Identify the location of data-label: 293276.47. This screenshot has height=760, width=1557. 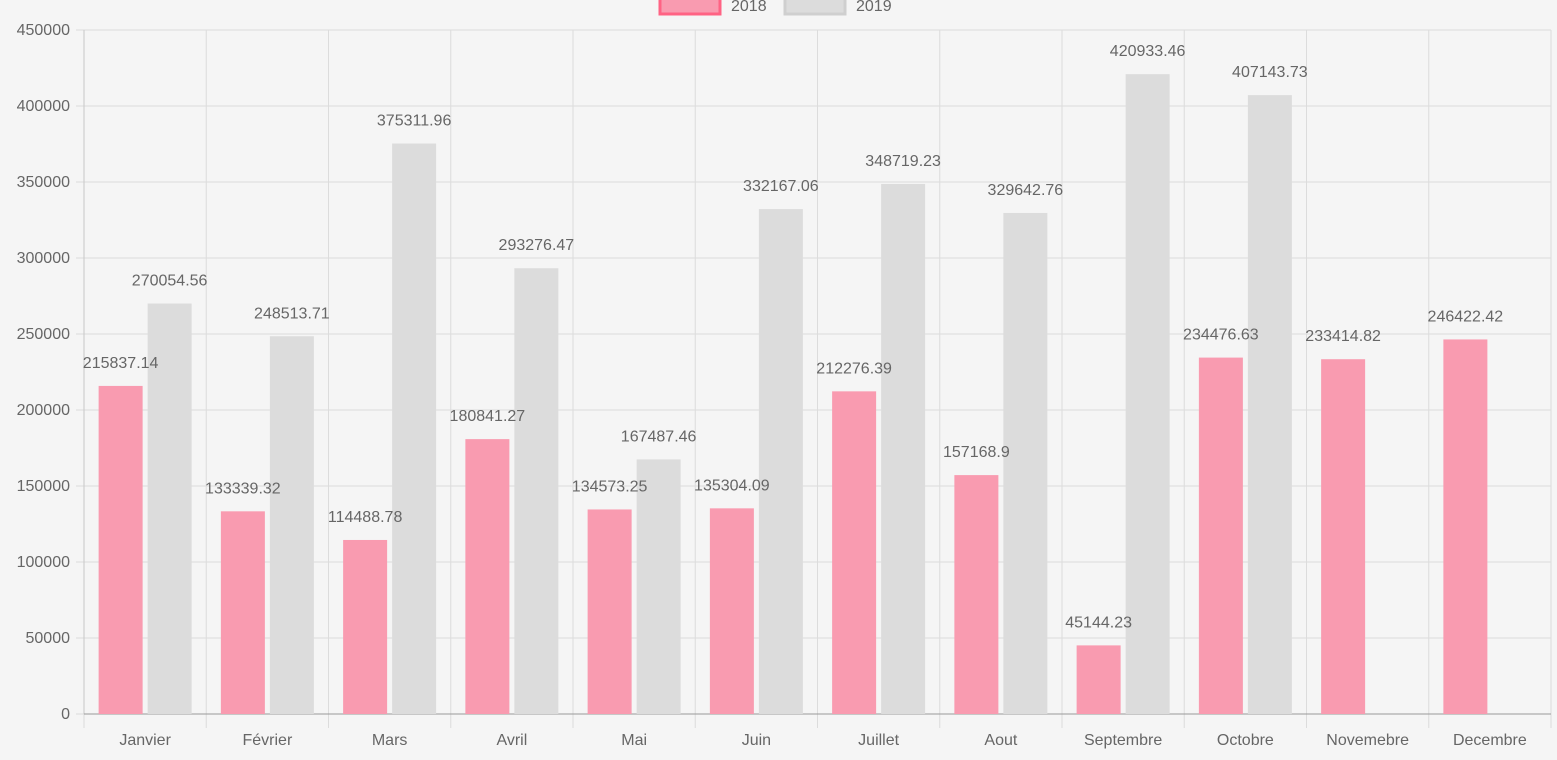
(537, 245).